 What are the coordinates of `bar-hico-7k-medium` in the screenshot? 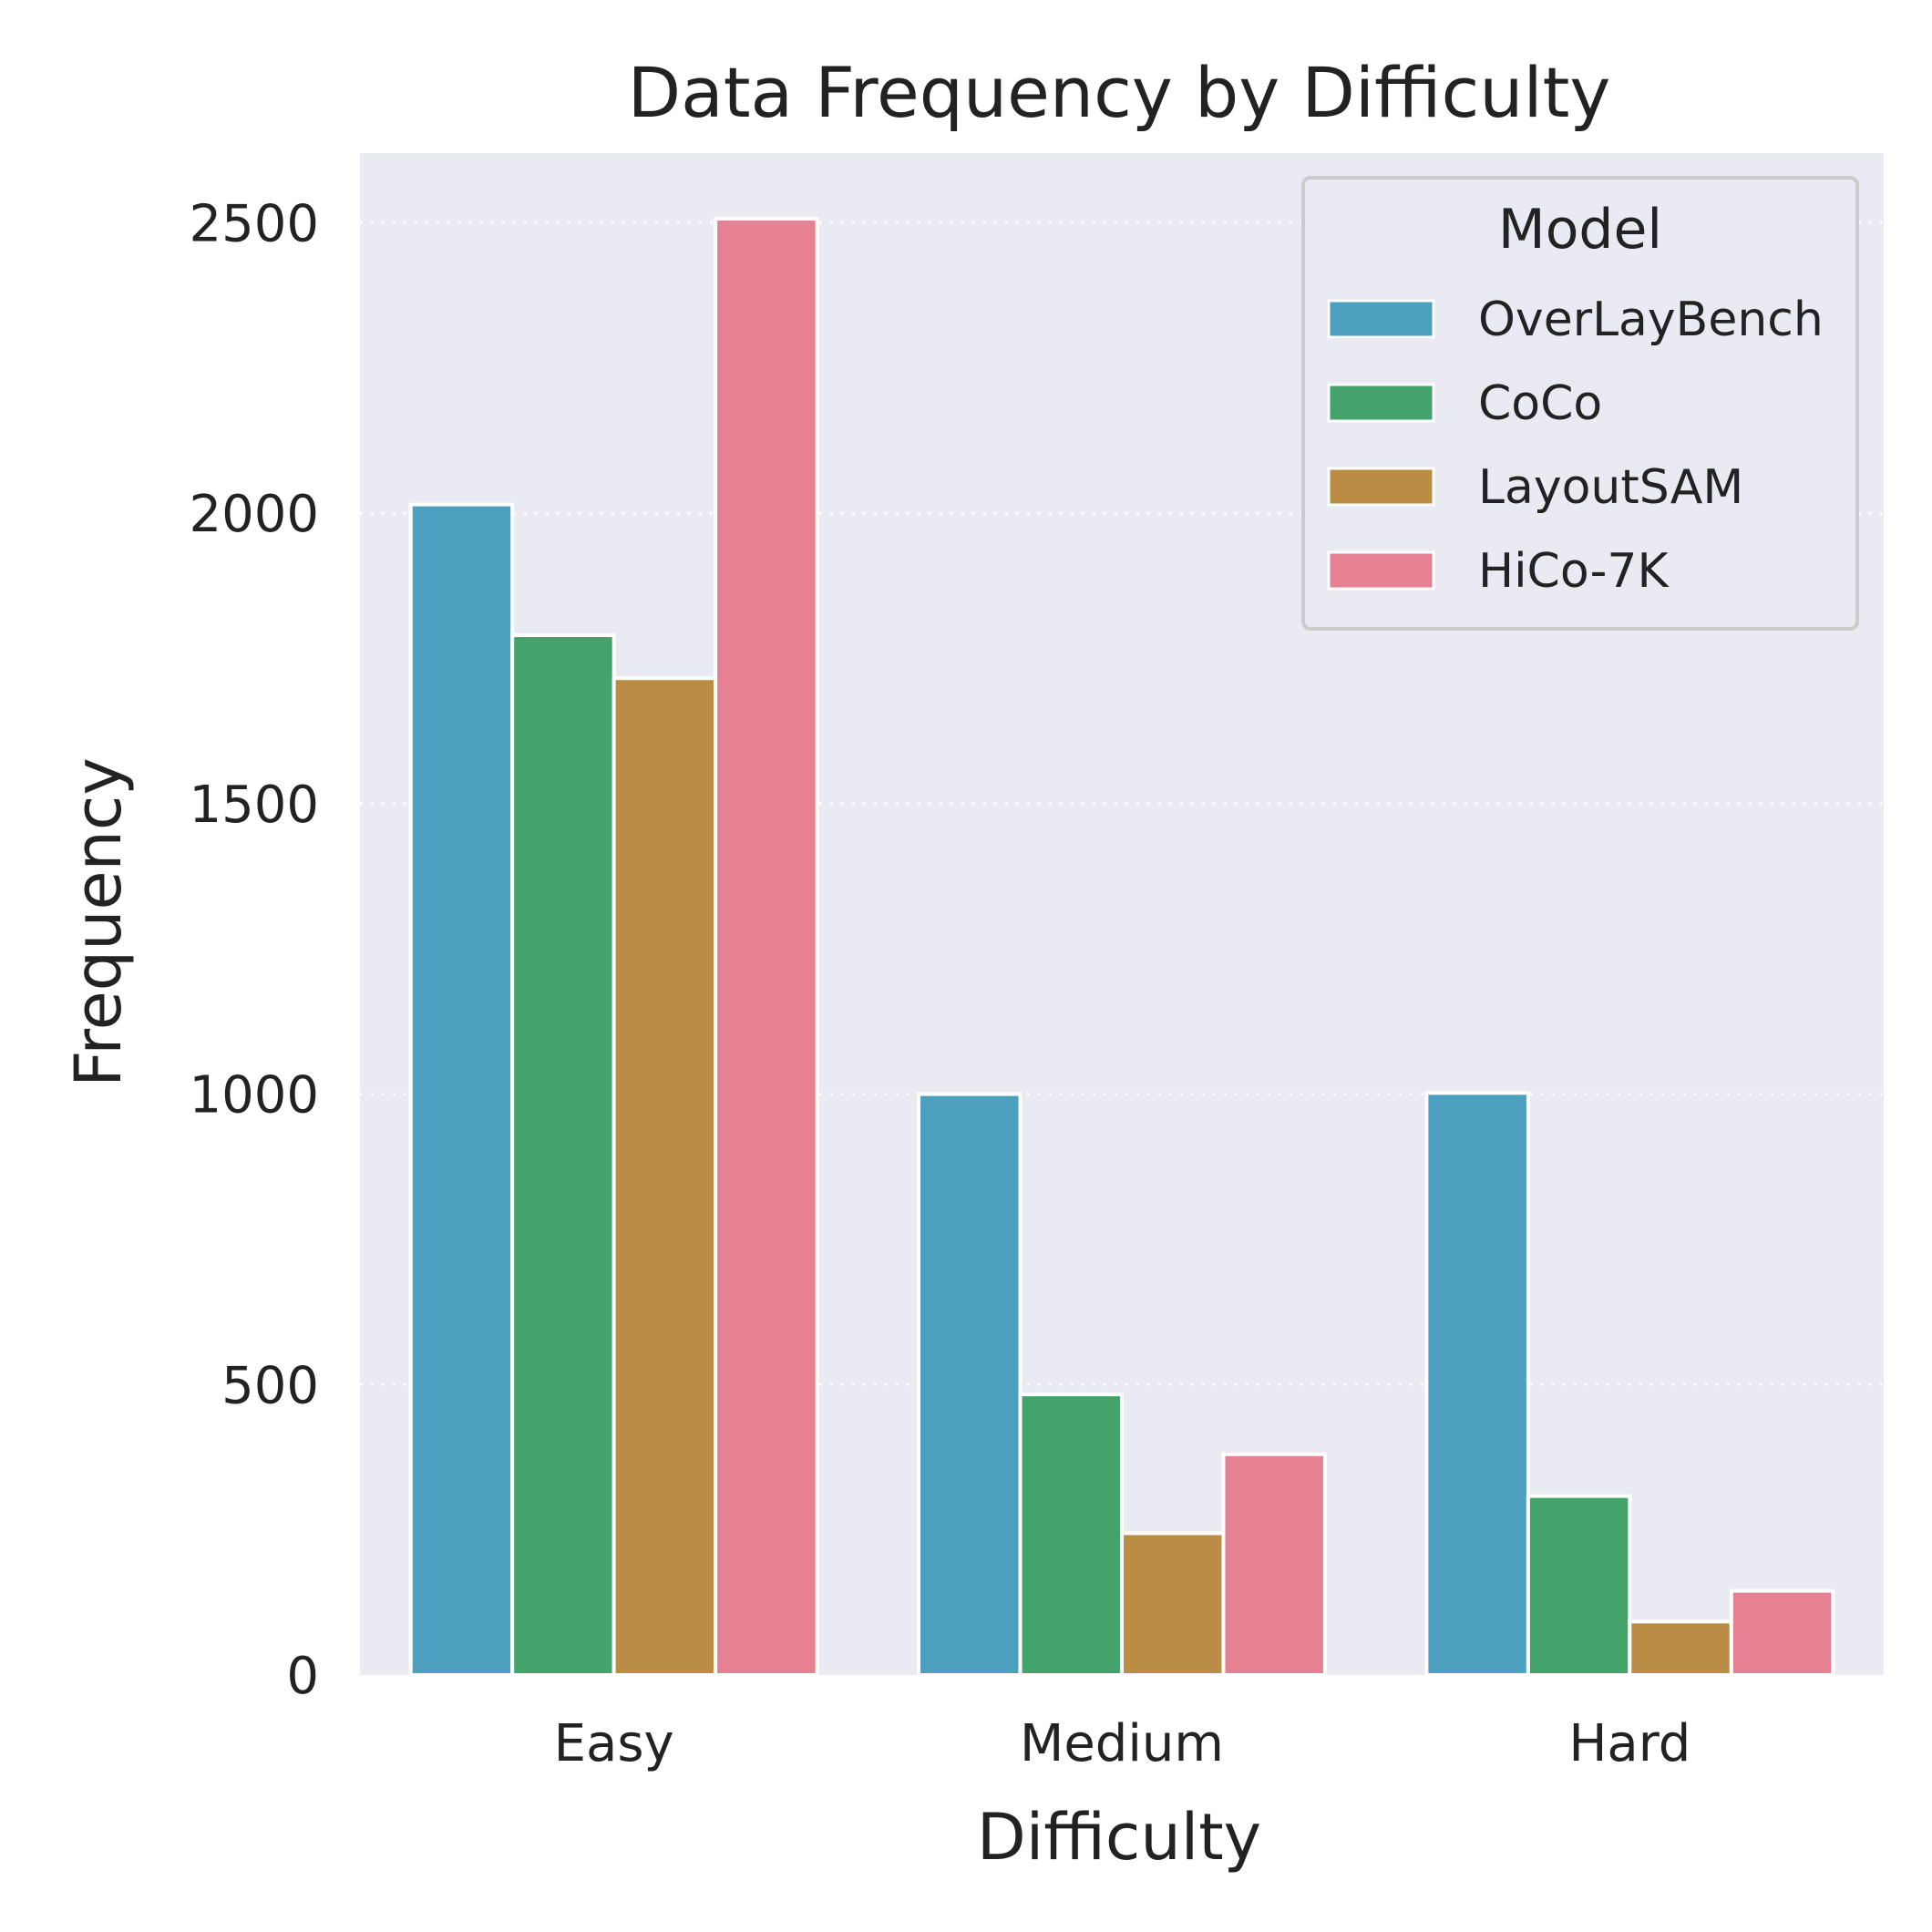 It's located at (1274, 1564).